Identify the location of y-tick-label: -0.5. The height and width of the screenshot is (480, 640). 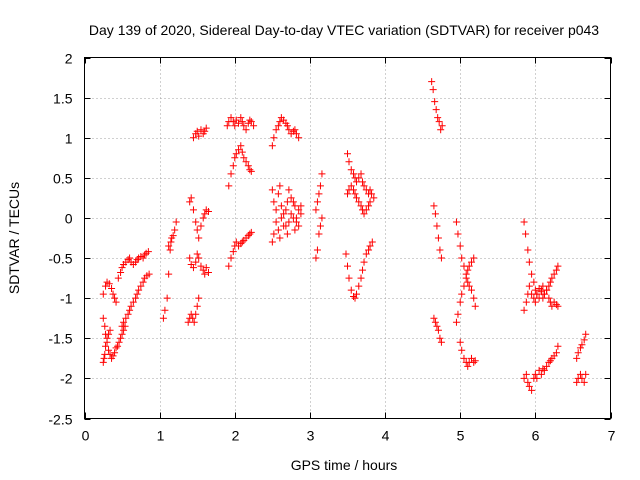
(60, 259).